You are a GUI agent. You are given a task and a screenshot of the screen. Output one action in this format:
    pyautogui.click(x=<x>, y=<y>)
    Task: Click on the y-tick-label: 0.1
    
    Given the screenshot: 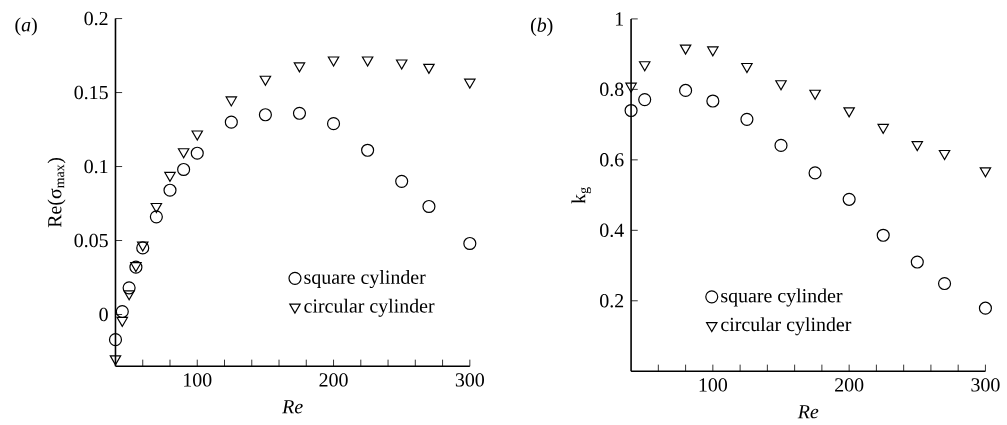 What is the action you would take?
    pyautogui.click(x=96, y=166)
    